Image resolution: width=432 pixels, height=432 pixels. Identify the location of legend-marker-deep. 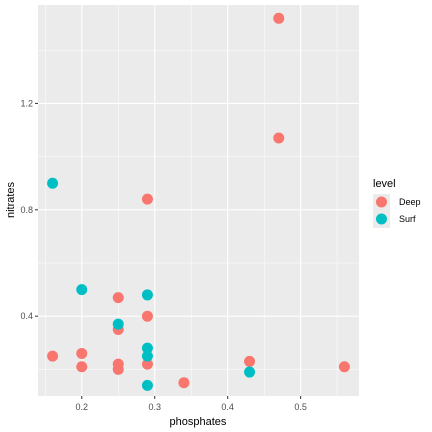
(381, 202).